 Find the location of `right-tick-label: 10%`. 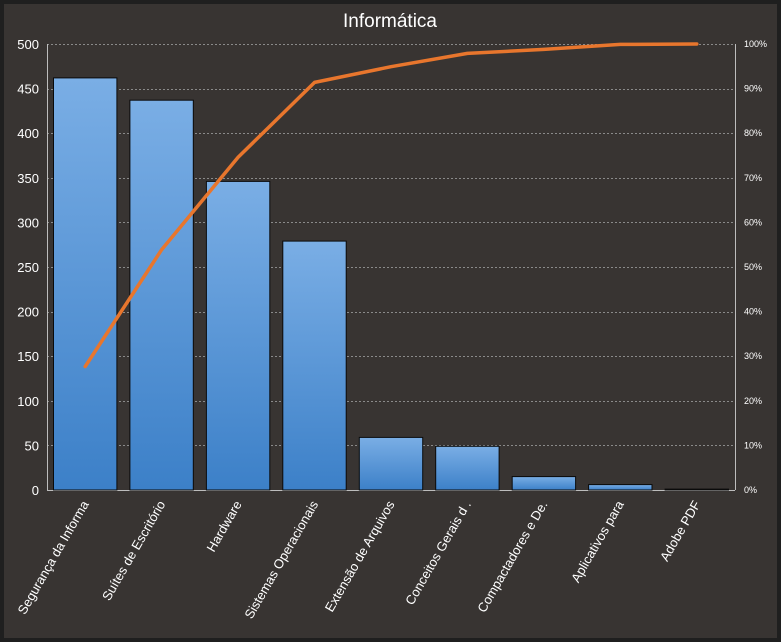

right-tick-label: 10% is located at coordinates (753, 445).